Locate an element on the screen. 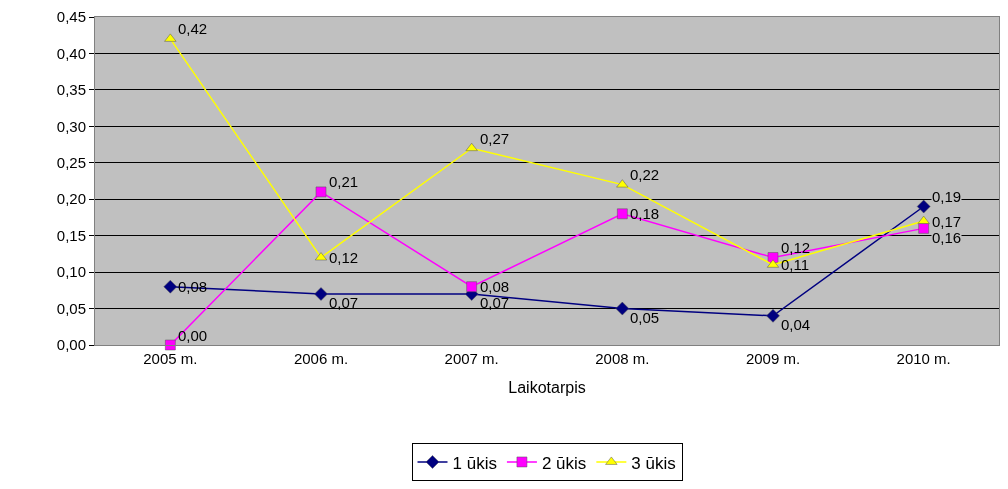 This screenshot has width=1008, height=489. data-label: 0,16 is located at coordinates (947, 237).